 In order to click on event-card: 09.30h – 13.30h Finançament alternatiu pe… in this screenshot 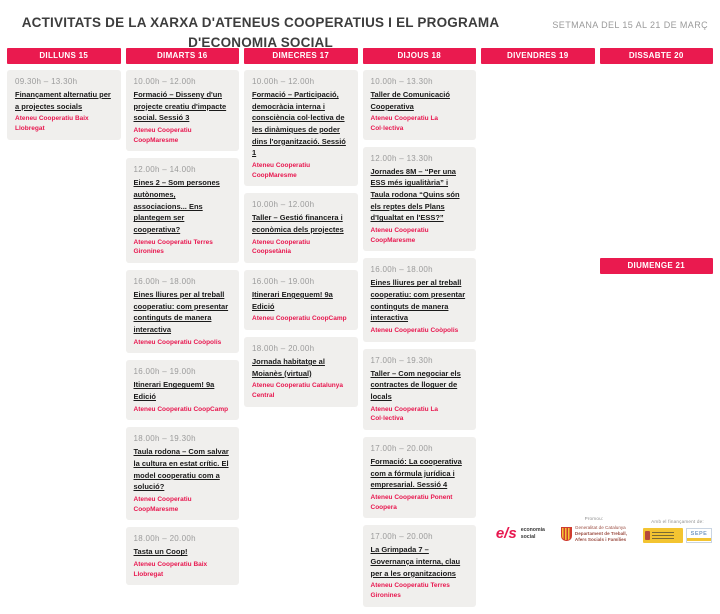, I will do `click(64, 105)`.